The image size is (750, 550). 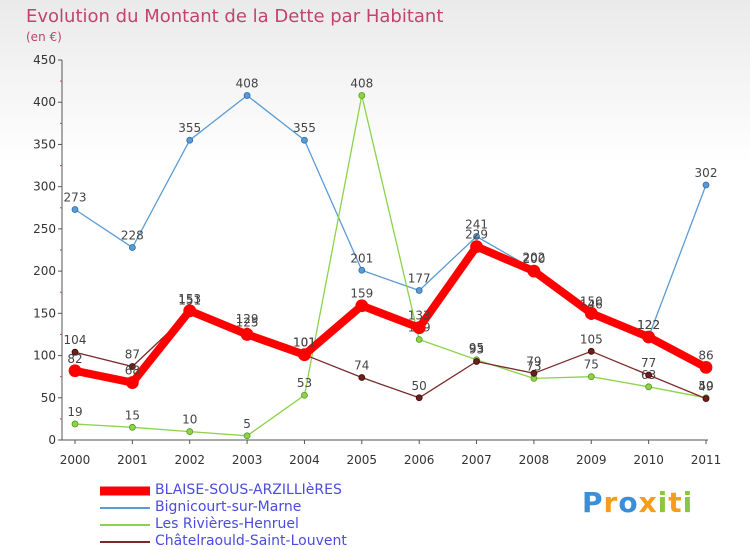 What do you see at coordinates (44, 144) in the screenshot?
I see `y-tick-label: 350` at bounding box center [44, 144].